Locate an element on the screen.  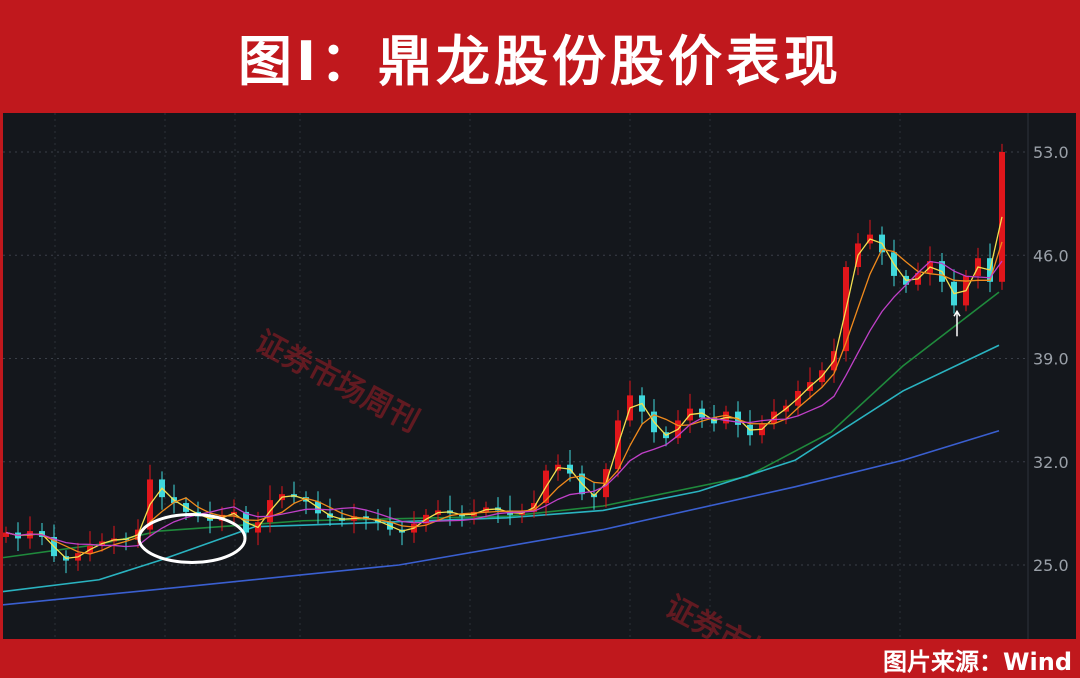
arrow-head-icon is located at coordinates (957, 313).